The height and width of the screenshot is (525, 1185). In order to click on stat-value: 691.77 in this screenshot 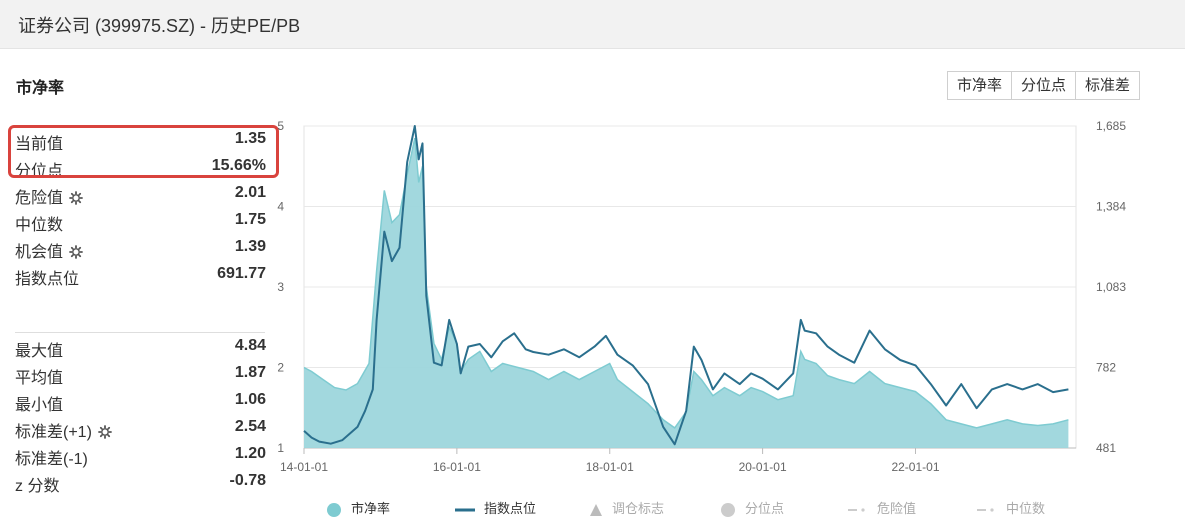, I will do `click(241, 273)`.